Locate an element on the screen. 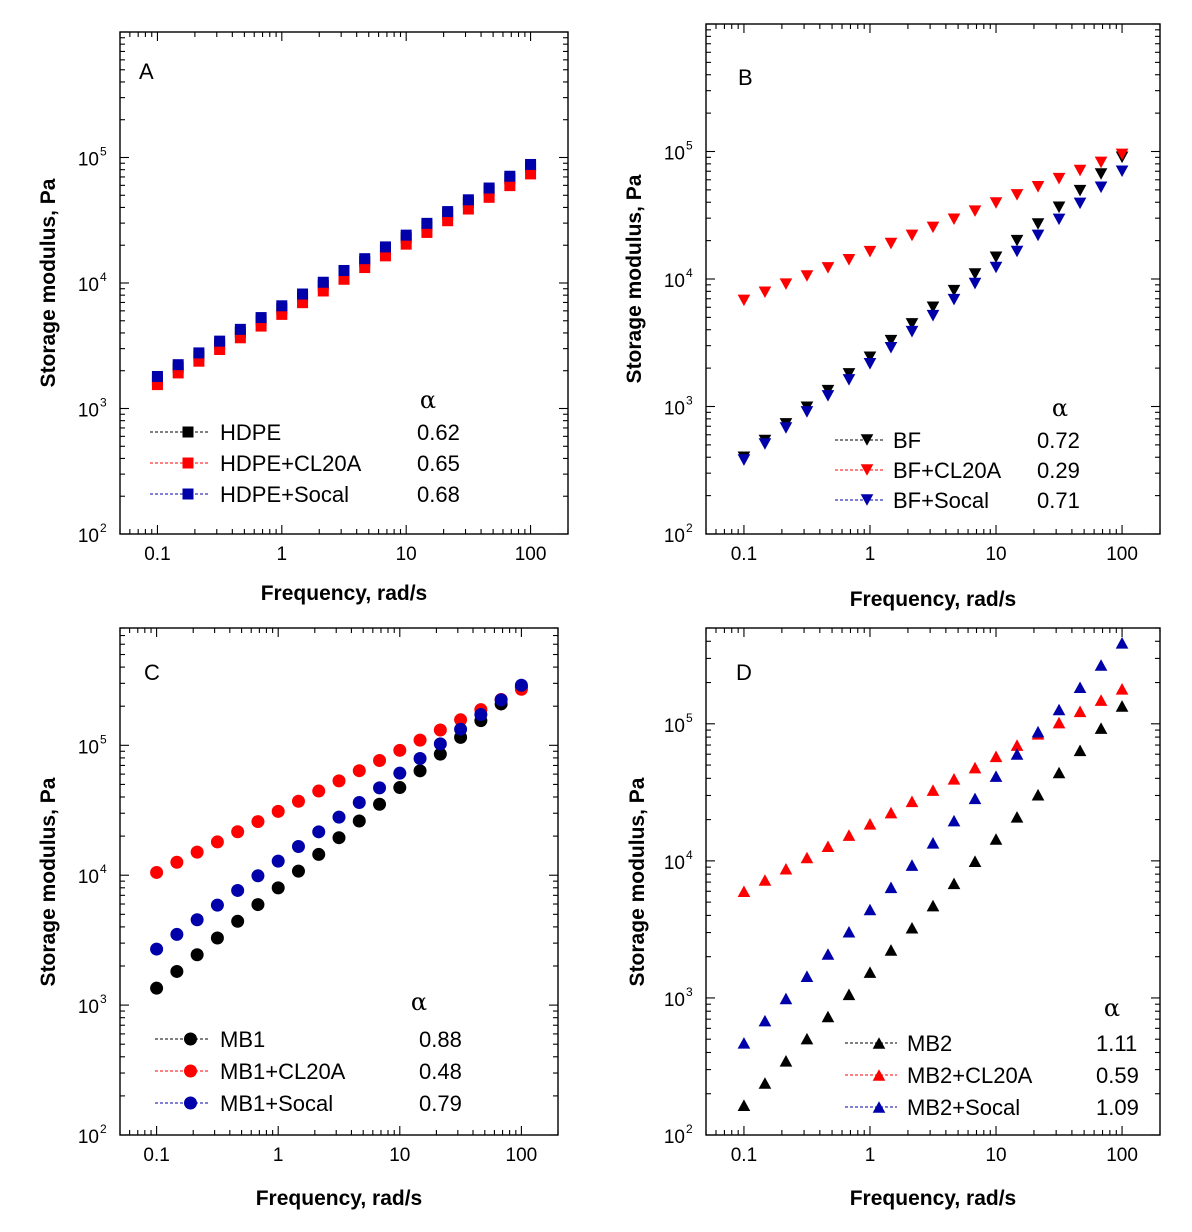 The image size is (1192, 1232). y-tick-exponent: 5 is located at coordinates (689, 146).